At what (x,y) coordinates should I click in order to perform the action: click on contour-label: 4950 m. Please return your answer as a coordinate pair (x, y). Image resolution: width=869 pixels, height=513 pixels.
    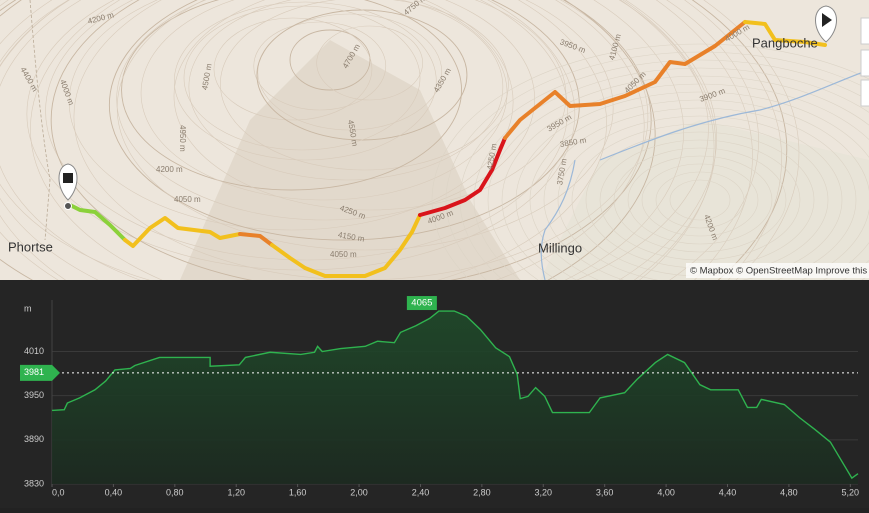
    Looking at the image, I should click on (182, 138).